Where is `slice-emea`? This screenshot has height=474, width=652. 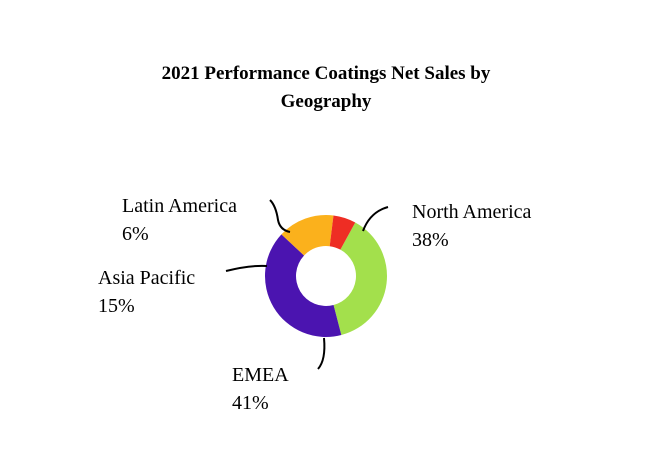 slice-emea is located at coordinates (303, 285).